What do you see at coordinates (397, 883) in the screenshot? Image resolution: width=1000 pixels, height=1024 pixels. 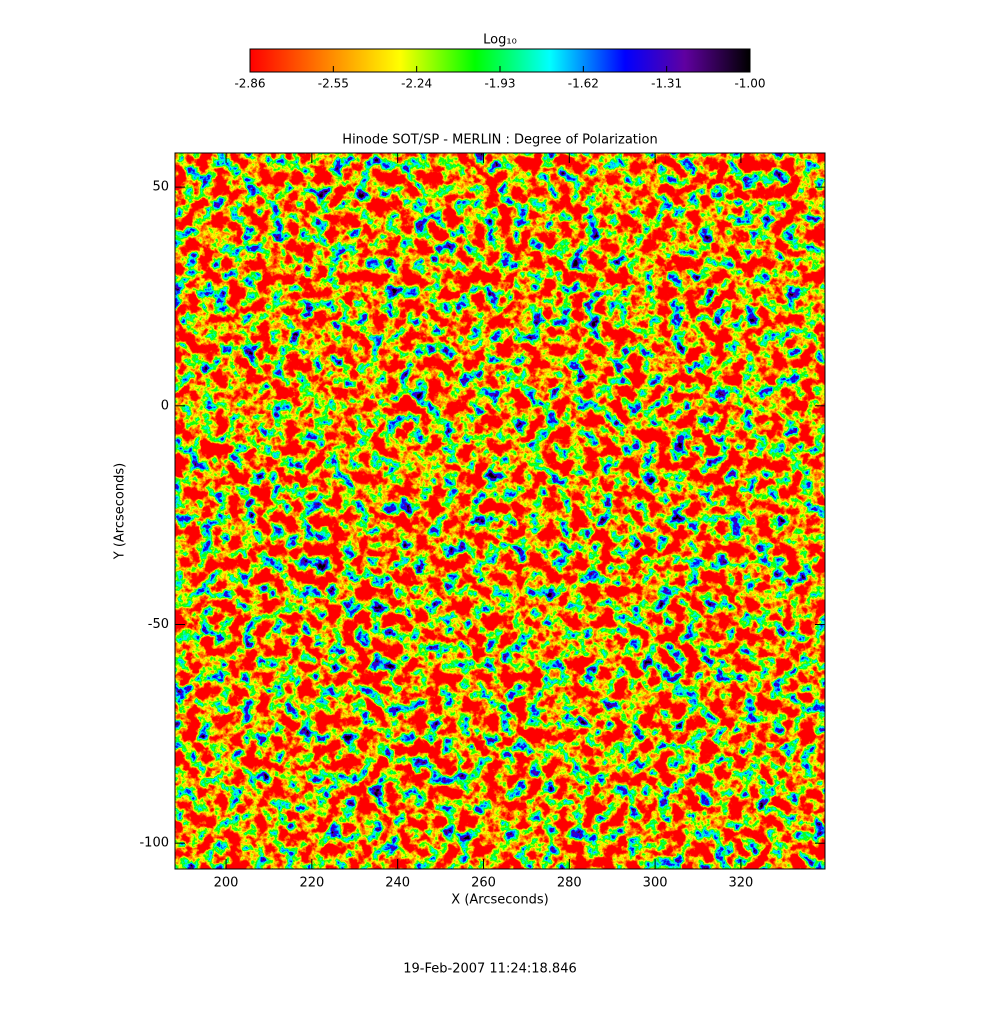 I see `x-tick-label: 240` at bounding box center [397, 883].